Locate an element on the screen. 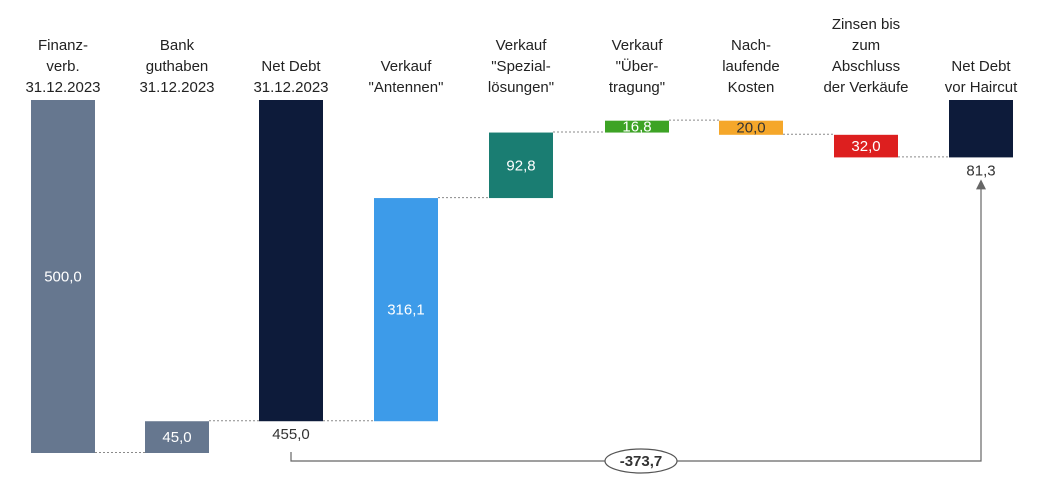 This screenshot has height=480, width=1040. category-label: laufende is located at coordinates (751, 66).